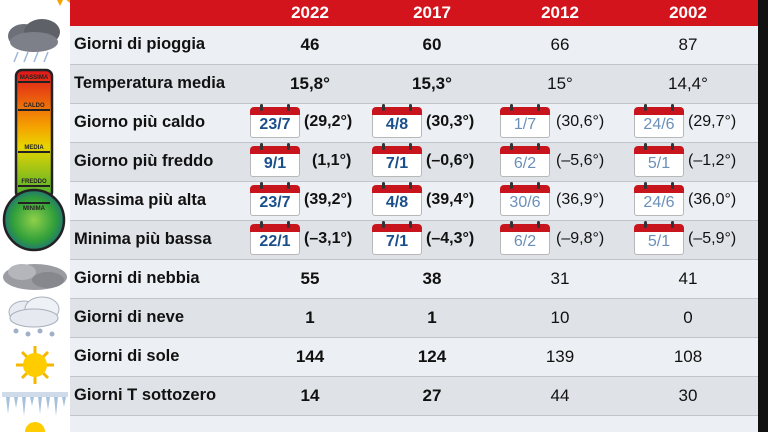 This screenshot has width=768, height=432. I want to click on table-row: Giorni di neve 1 1 10 0, so click(414, 318).